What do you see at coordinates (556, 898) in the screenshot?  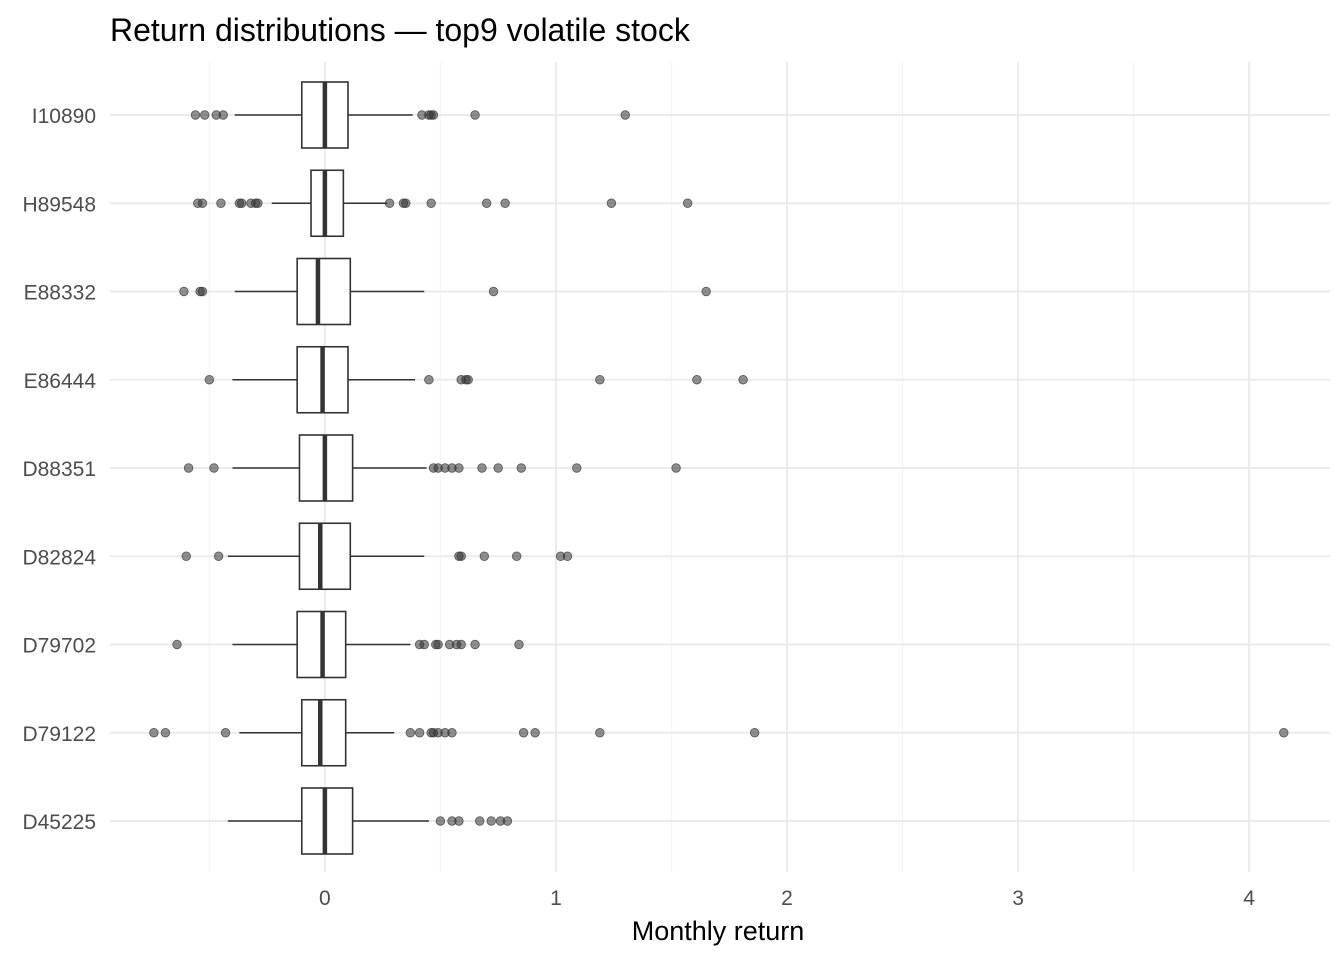 I see `x-tick-label: 1` at bounding box center [556, 898].